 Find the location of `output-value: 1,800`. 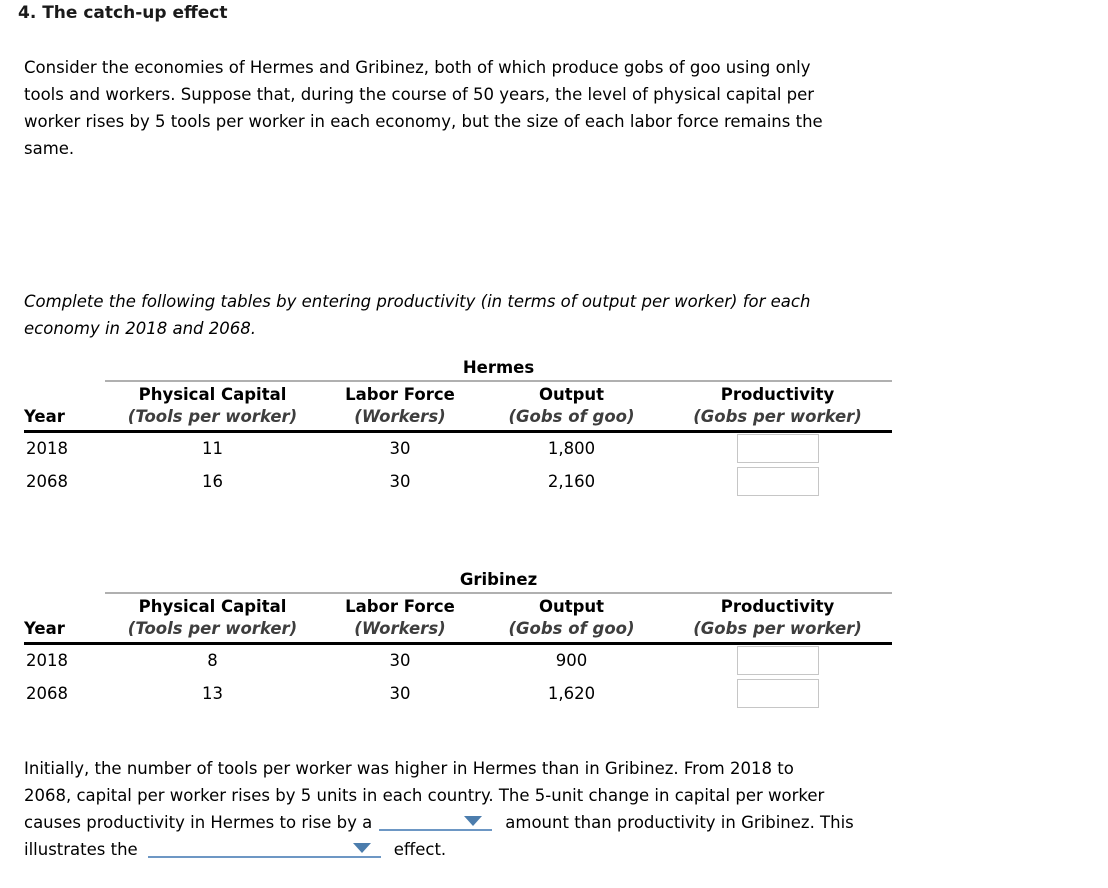

output-value: 1,800 is located at coordinates (571, 449).